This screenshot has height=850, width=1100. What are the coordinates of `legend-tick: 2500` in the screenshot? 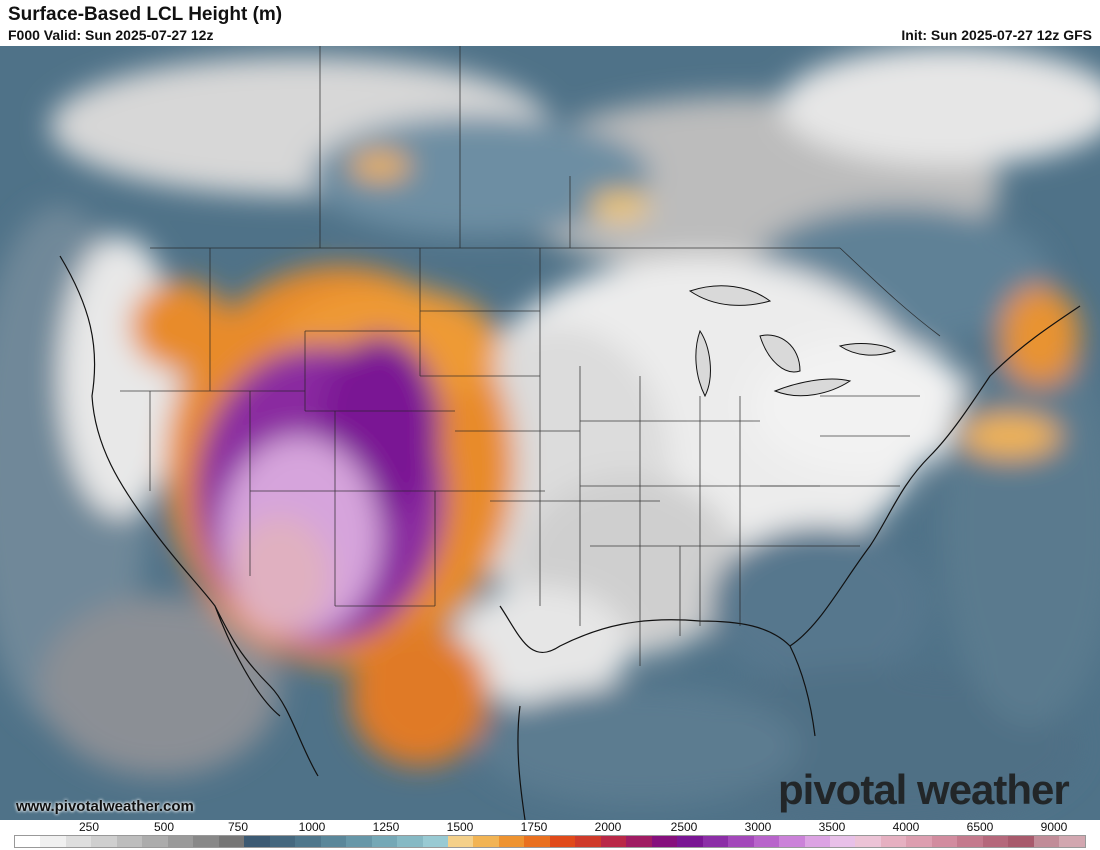 It's located at (684, 827).